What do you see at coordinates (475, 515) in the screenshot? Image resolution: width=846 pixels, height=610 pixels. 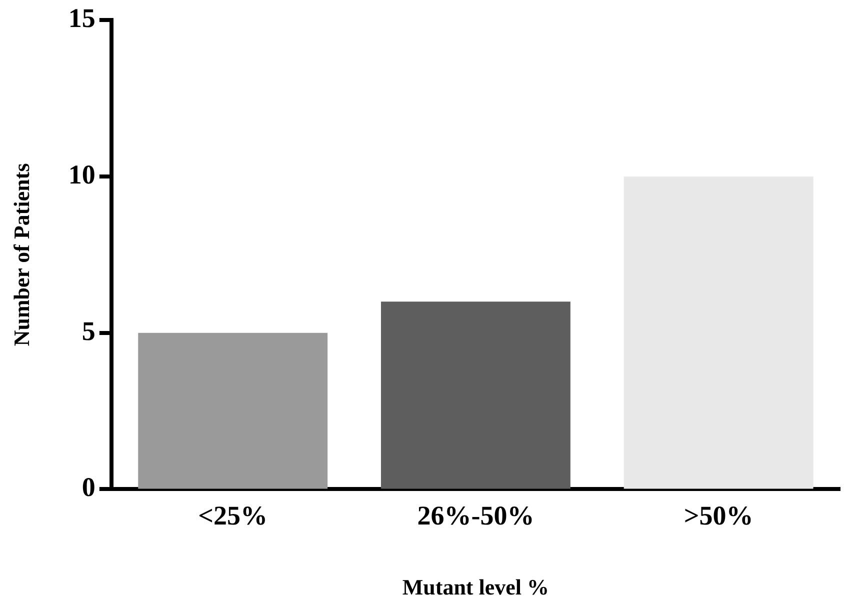 I see `x-tick-label: 26%-50%` at bounding box center [475, 515].